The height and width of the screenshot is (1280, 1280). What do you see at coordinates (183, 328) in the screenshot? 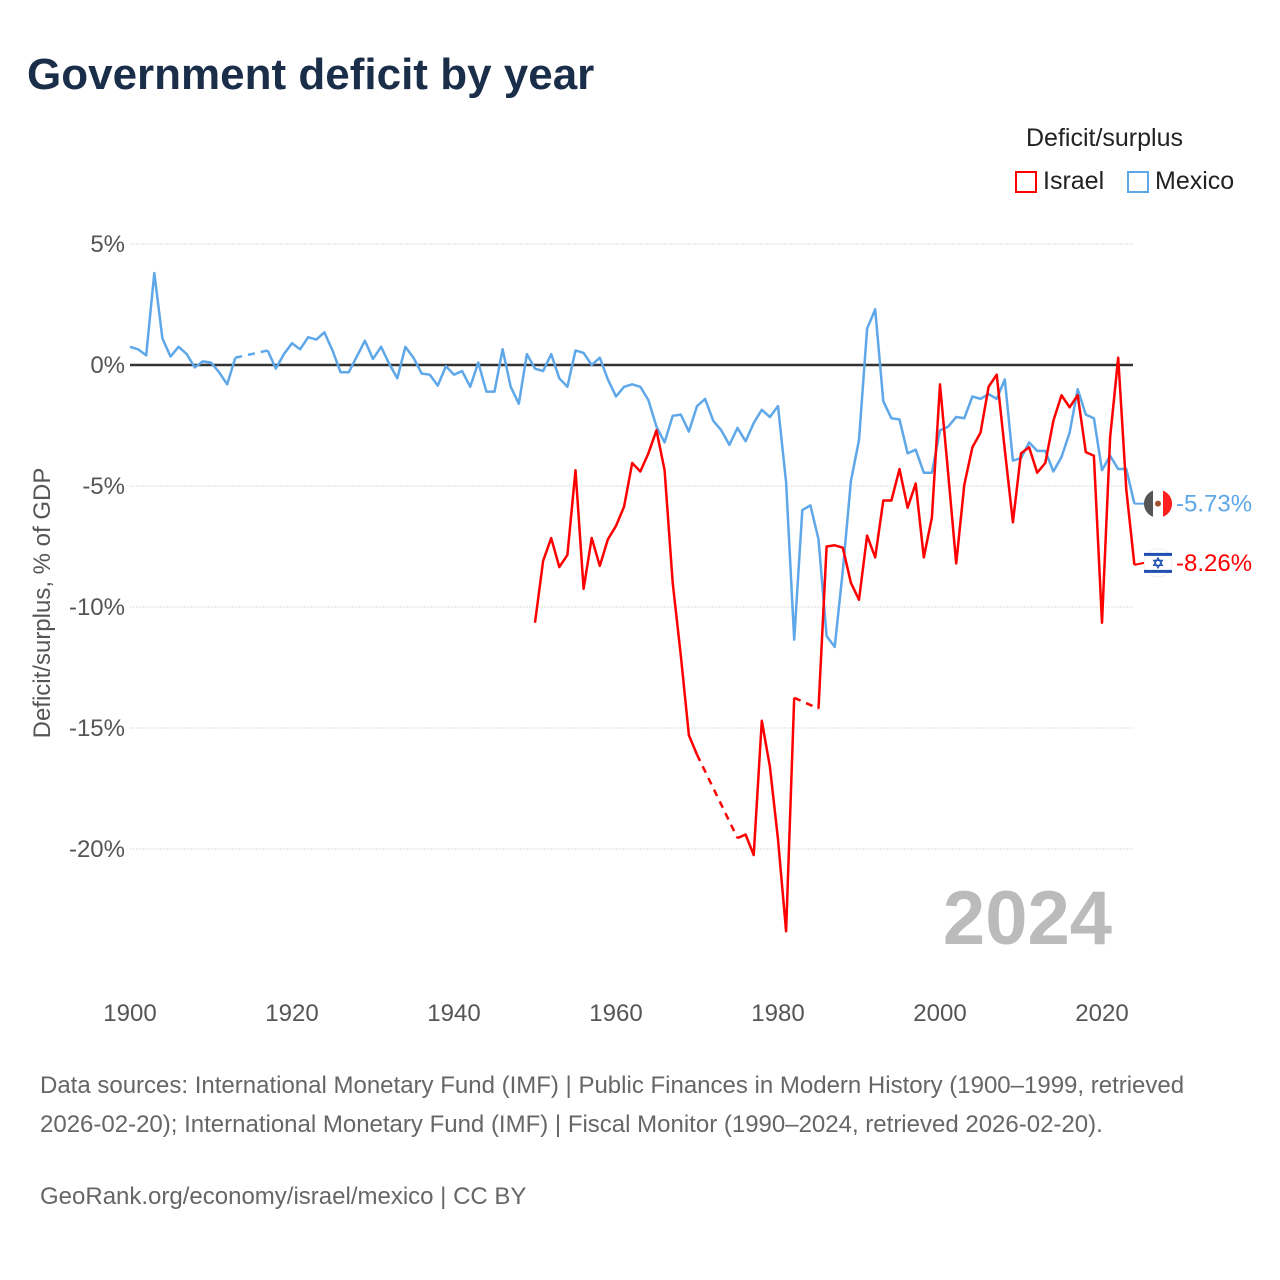
I see `series-line-mexico` at bounding box center [183, 328].